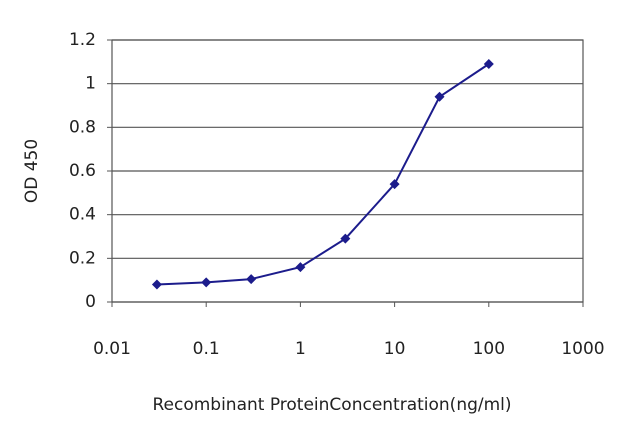 This screenshot has height=427, width=640. Describe the element at coordinates (82, 127) in the screenshot. I see `y-tick-label: 0.8` at that location.